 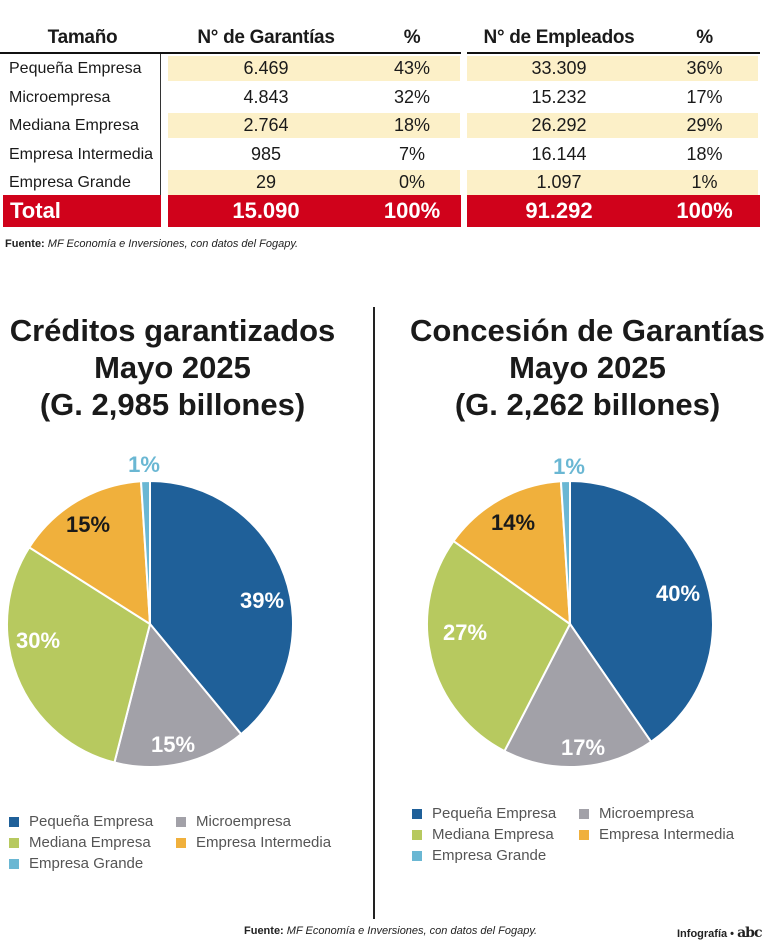 I want to click on pie-slice-label: 14%, so click(x=513, y=522).